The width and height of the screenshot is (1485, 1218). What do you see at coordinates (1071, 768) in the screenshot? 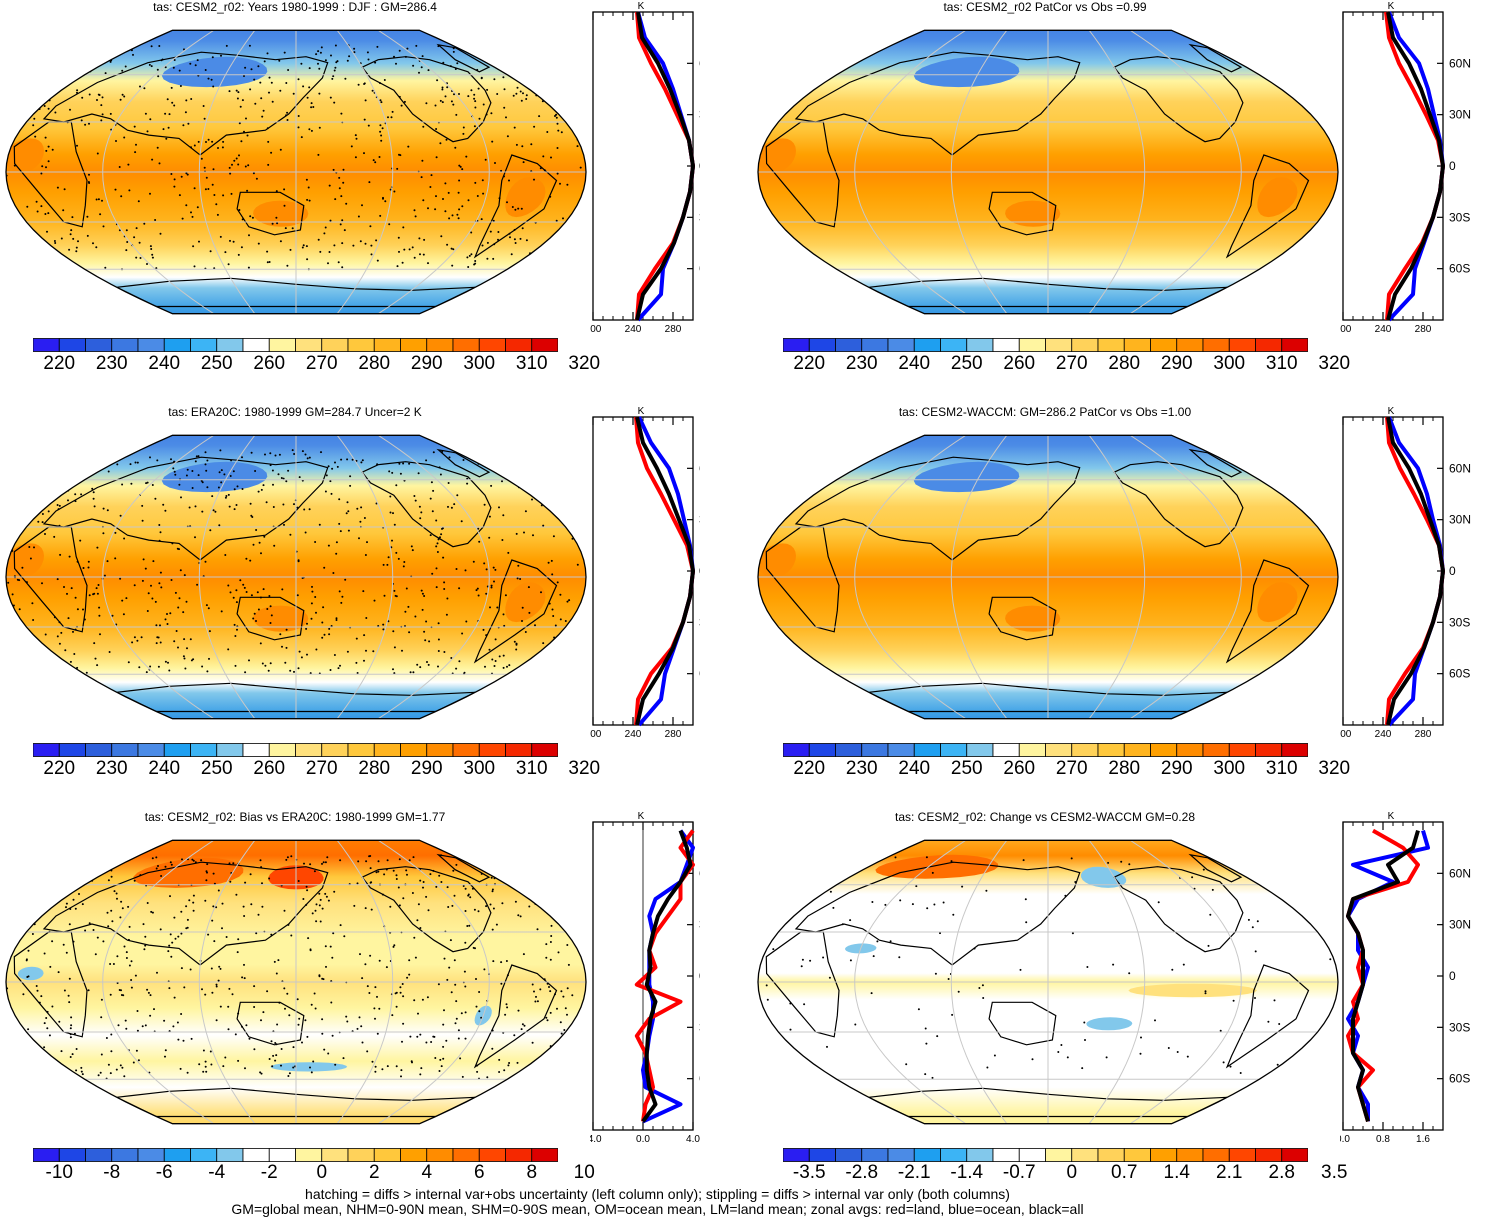
I see `colorbar-tick-label: 270` at bounding box center [1071, 768].